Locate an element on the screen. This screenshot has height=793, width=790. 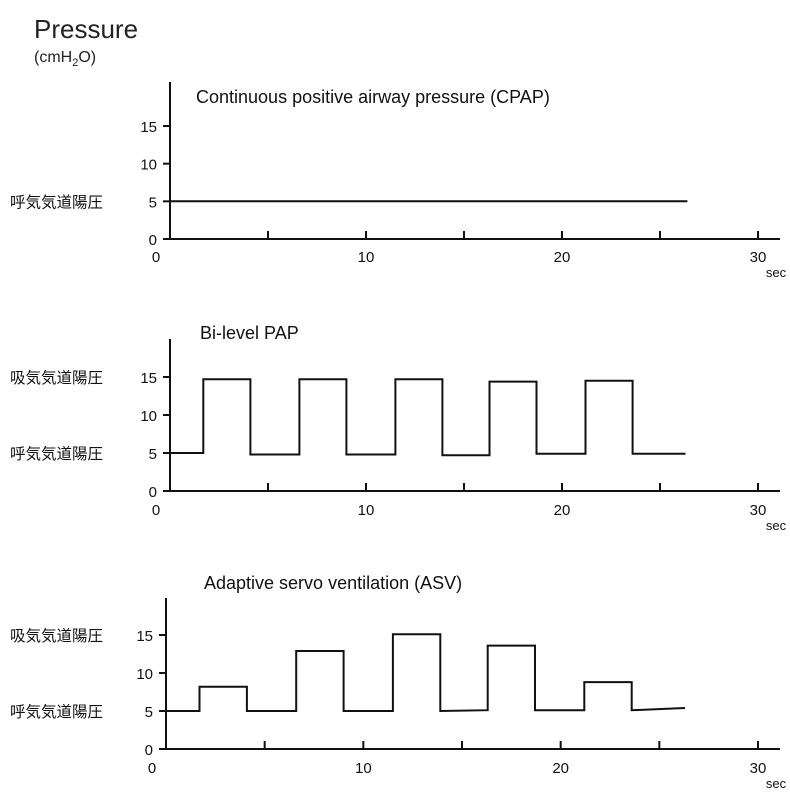
chart-title: Adaptive servo ventilation (ASV) is located at coordinates (333, 583).